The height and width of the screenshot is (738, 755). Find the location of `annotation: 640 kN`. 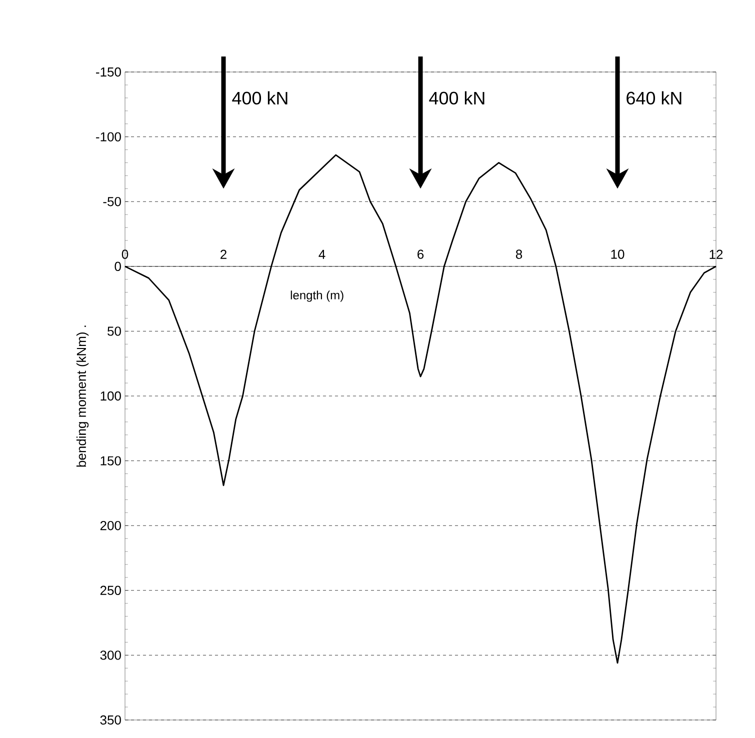

annotation: 640 kN is located at coordinates (654, 98).